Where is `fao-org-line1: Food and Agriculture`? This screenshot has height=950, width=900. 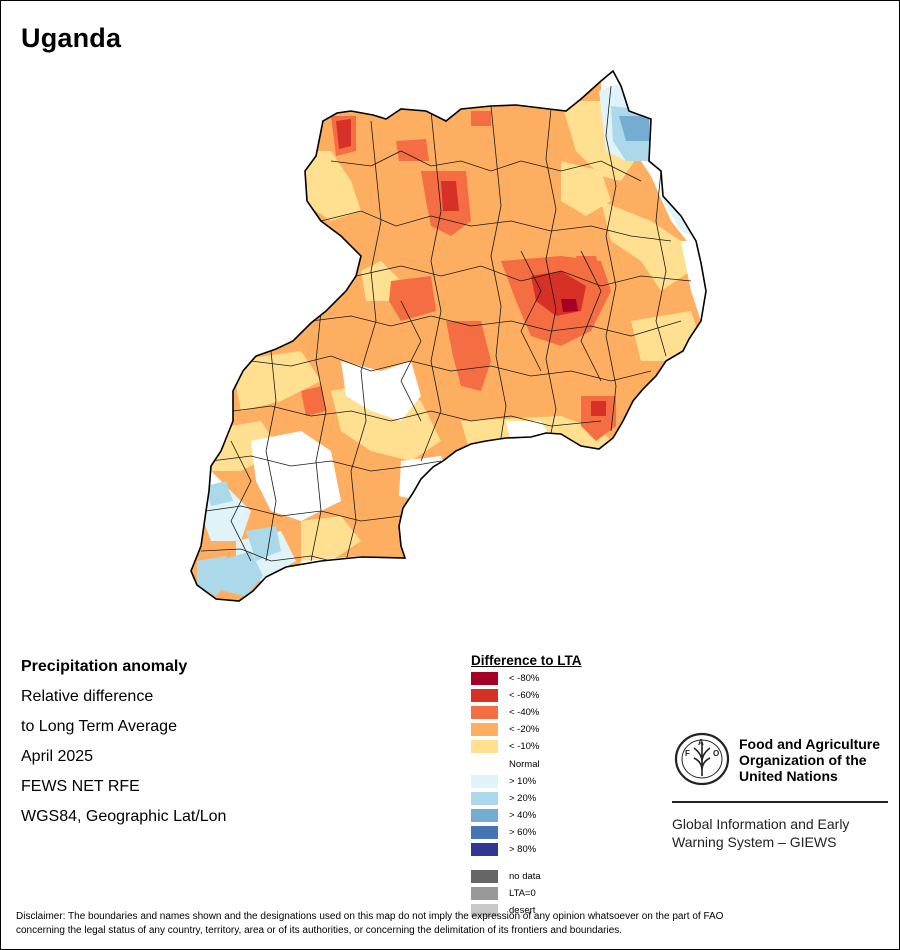 fao-org-line1: Food and Agriculture is located at coordinates (810, 744).